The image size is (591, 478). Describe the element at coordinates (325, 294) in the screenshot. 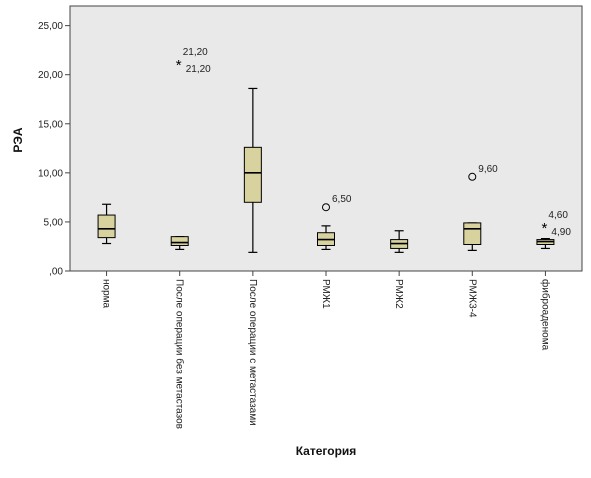

I see `category-label: РМЖ1` at that location.